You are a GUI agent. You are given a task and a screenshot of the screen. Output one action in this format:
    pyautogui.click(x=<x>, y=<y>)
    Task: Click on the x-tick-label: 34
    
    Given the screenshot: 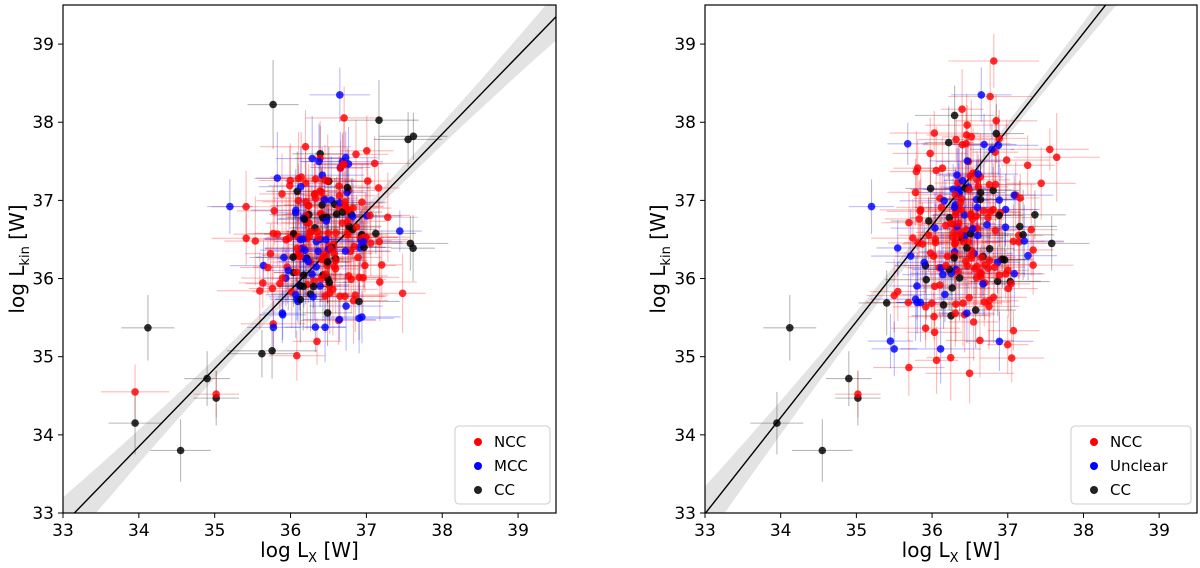 What is the action you would take?
    pyautogui.click(x=139, y=531)
    